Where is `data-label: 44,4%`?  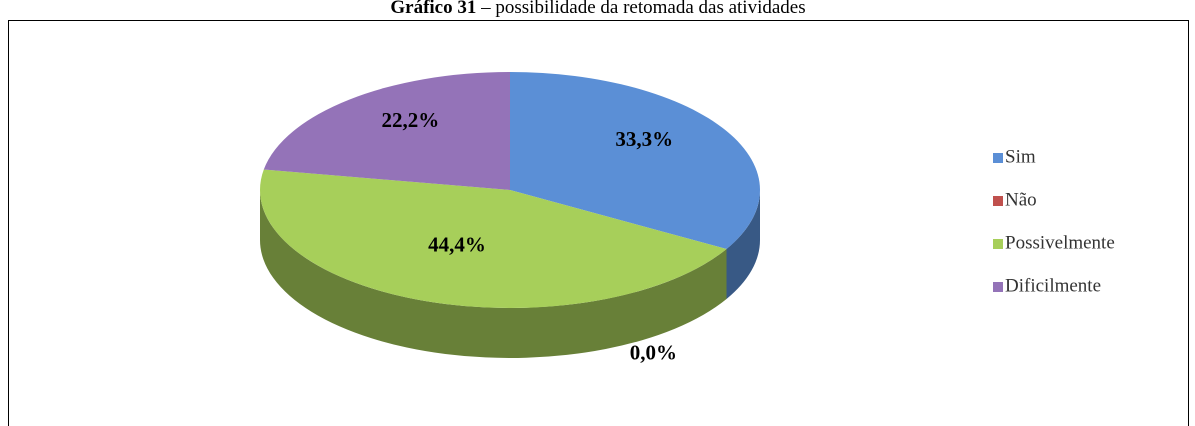 data-label: 44,4% is located at coordinates (457, 245).